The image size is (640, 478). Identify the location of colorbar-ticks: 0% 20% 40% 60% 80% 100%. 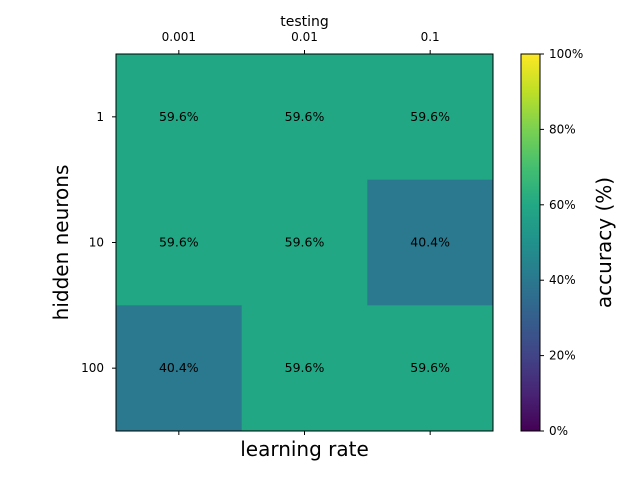
(561, 242).